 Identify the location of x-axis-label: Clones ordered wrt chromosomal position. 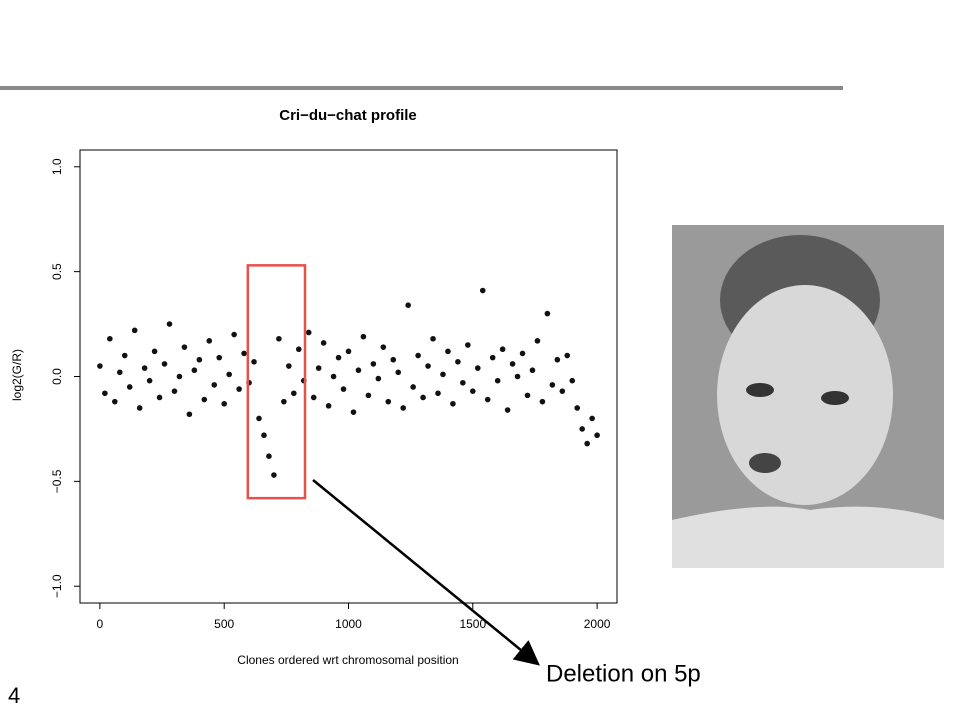
(347, 660).